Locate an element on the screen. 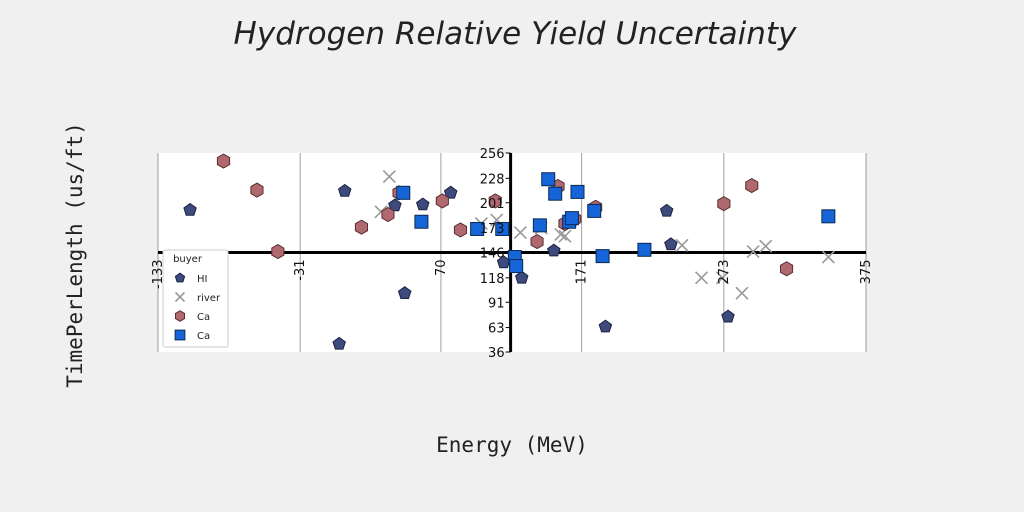 The width and height of the screenshot is (1024, 512). legend-title: buyer is located at coordinates (188, 259).